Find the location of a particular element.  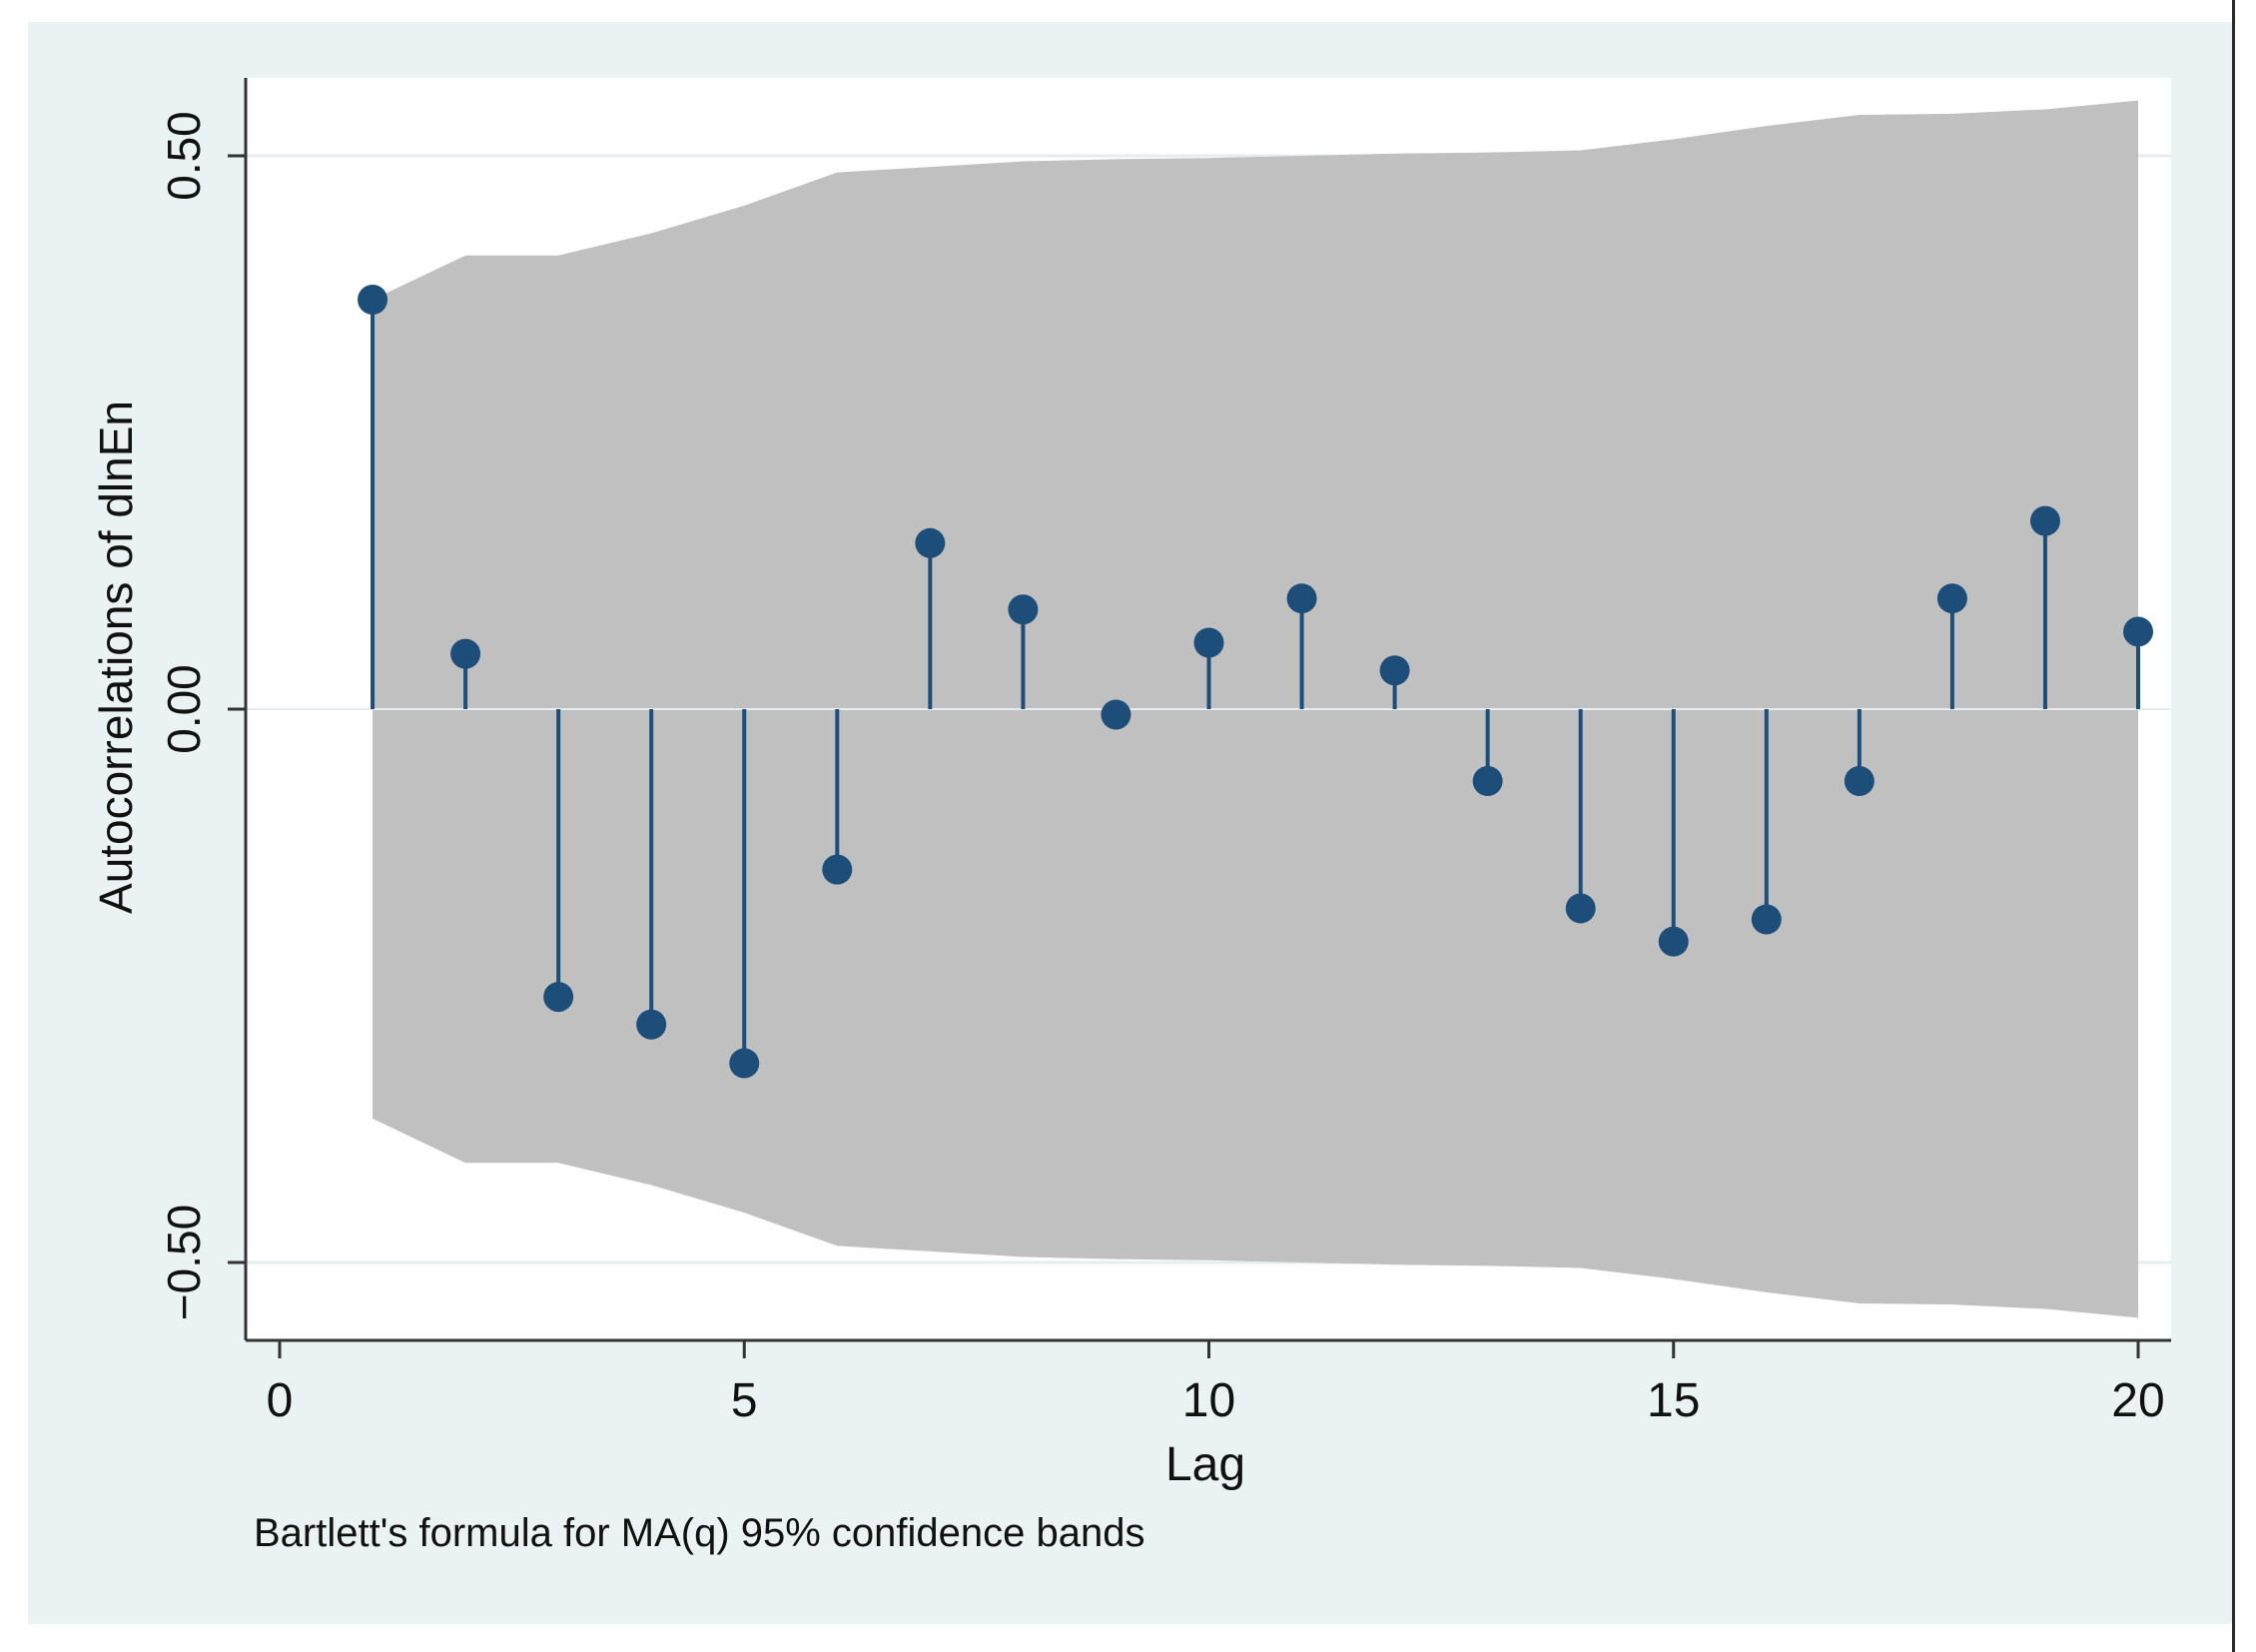

x-axis-ticks: 0 5 10 15 20 is located at coordinates (1216, 1383).